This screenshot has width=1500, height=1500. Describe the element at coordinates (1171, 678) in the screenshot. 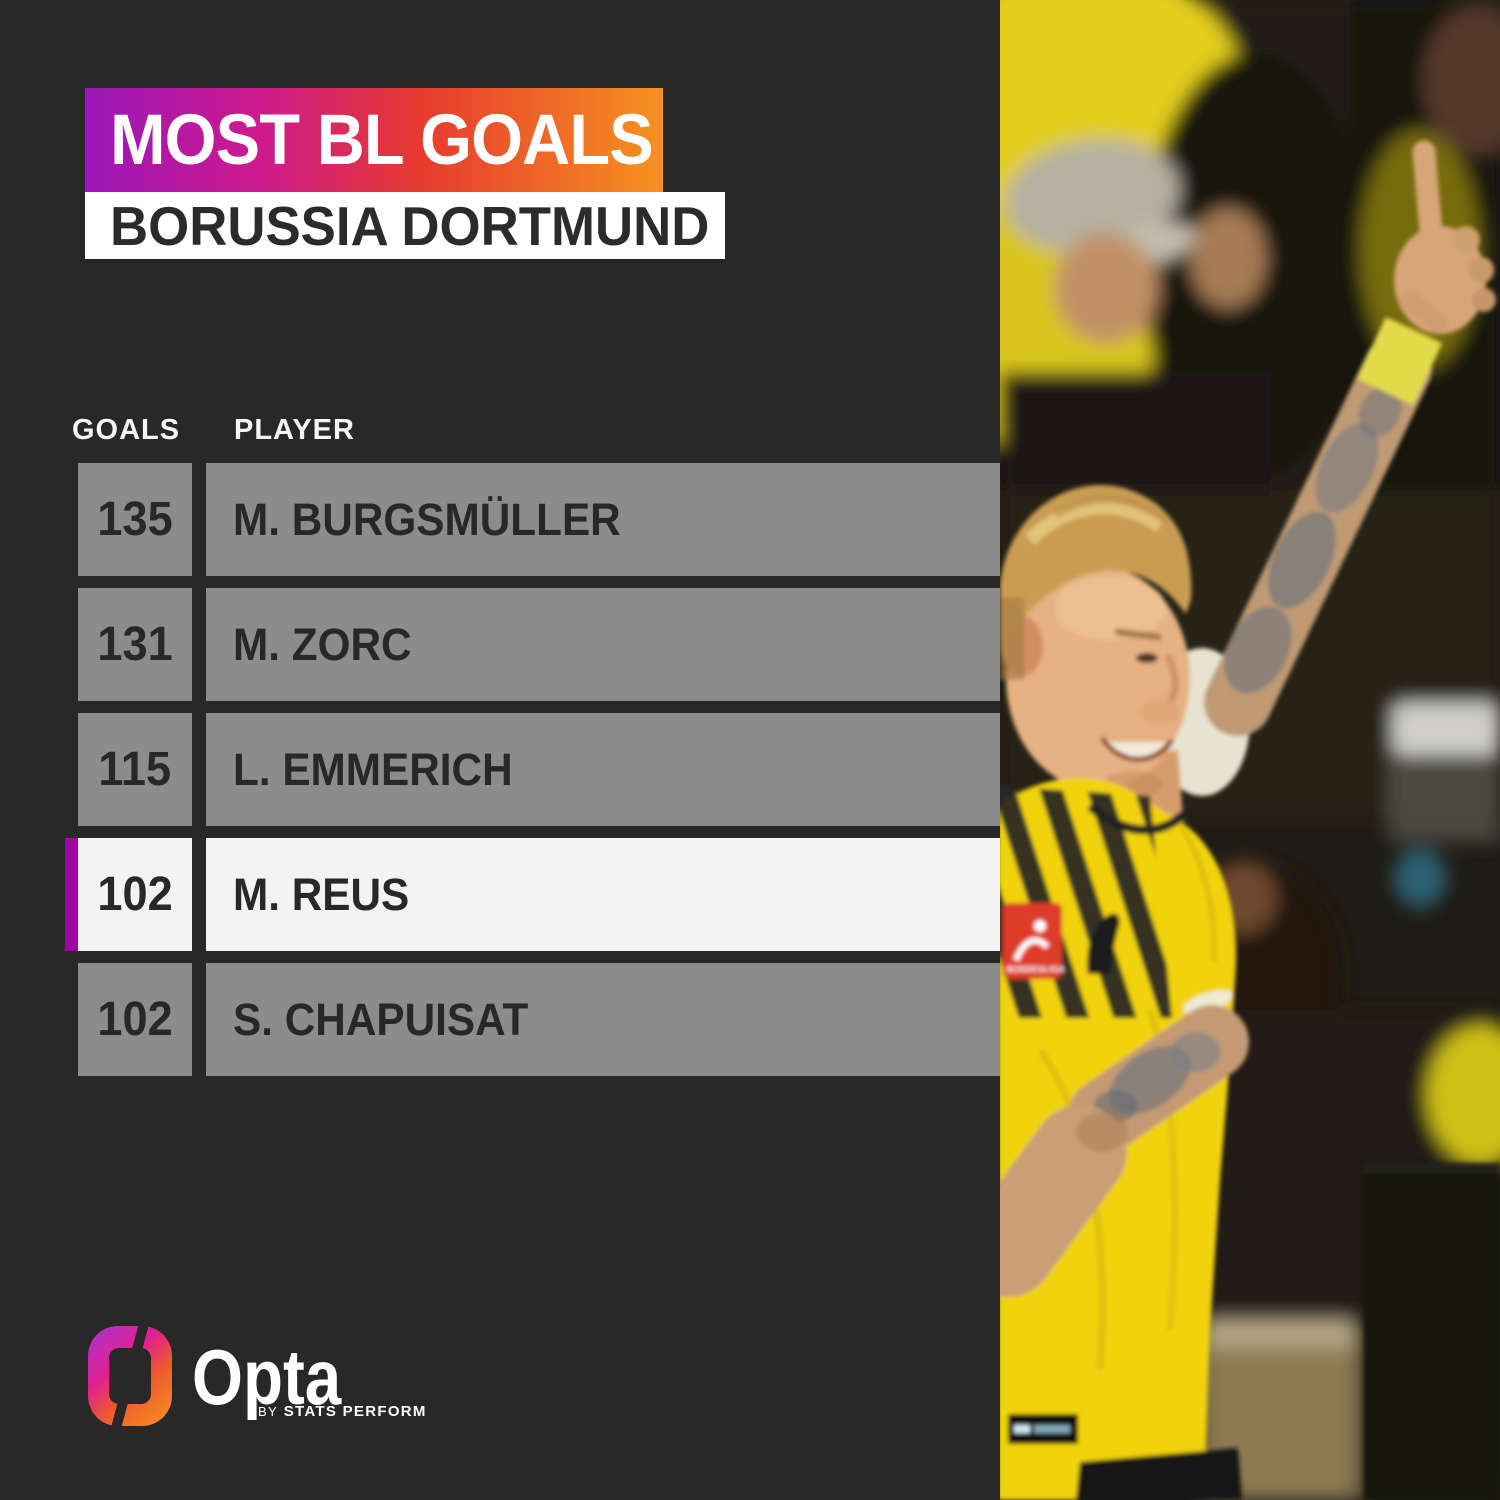

I see `nose` at that location.